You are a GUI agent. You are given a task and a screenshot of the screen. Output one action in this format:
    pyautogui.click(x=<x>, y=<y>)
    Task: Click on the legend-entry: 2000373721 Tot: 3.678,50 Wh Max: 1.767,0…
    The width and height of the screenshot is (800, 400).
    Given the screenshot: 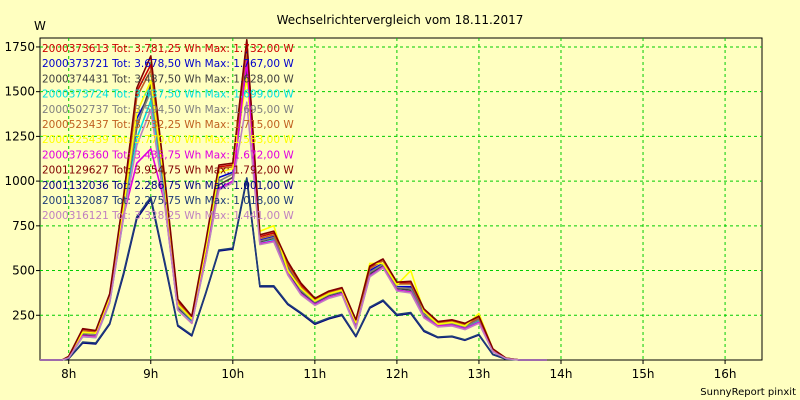 What is the action you would take?
    pyautogui.click(x=168, y=64)
    